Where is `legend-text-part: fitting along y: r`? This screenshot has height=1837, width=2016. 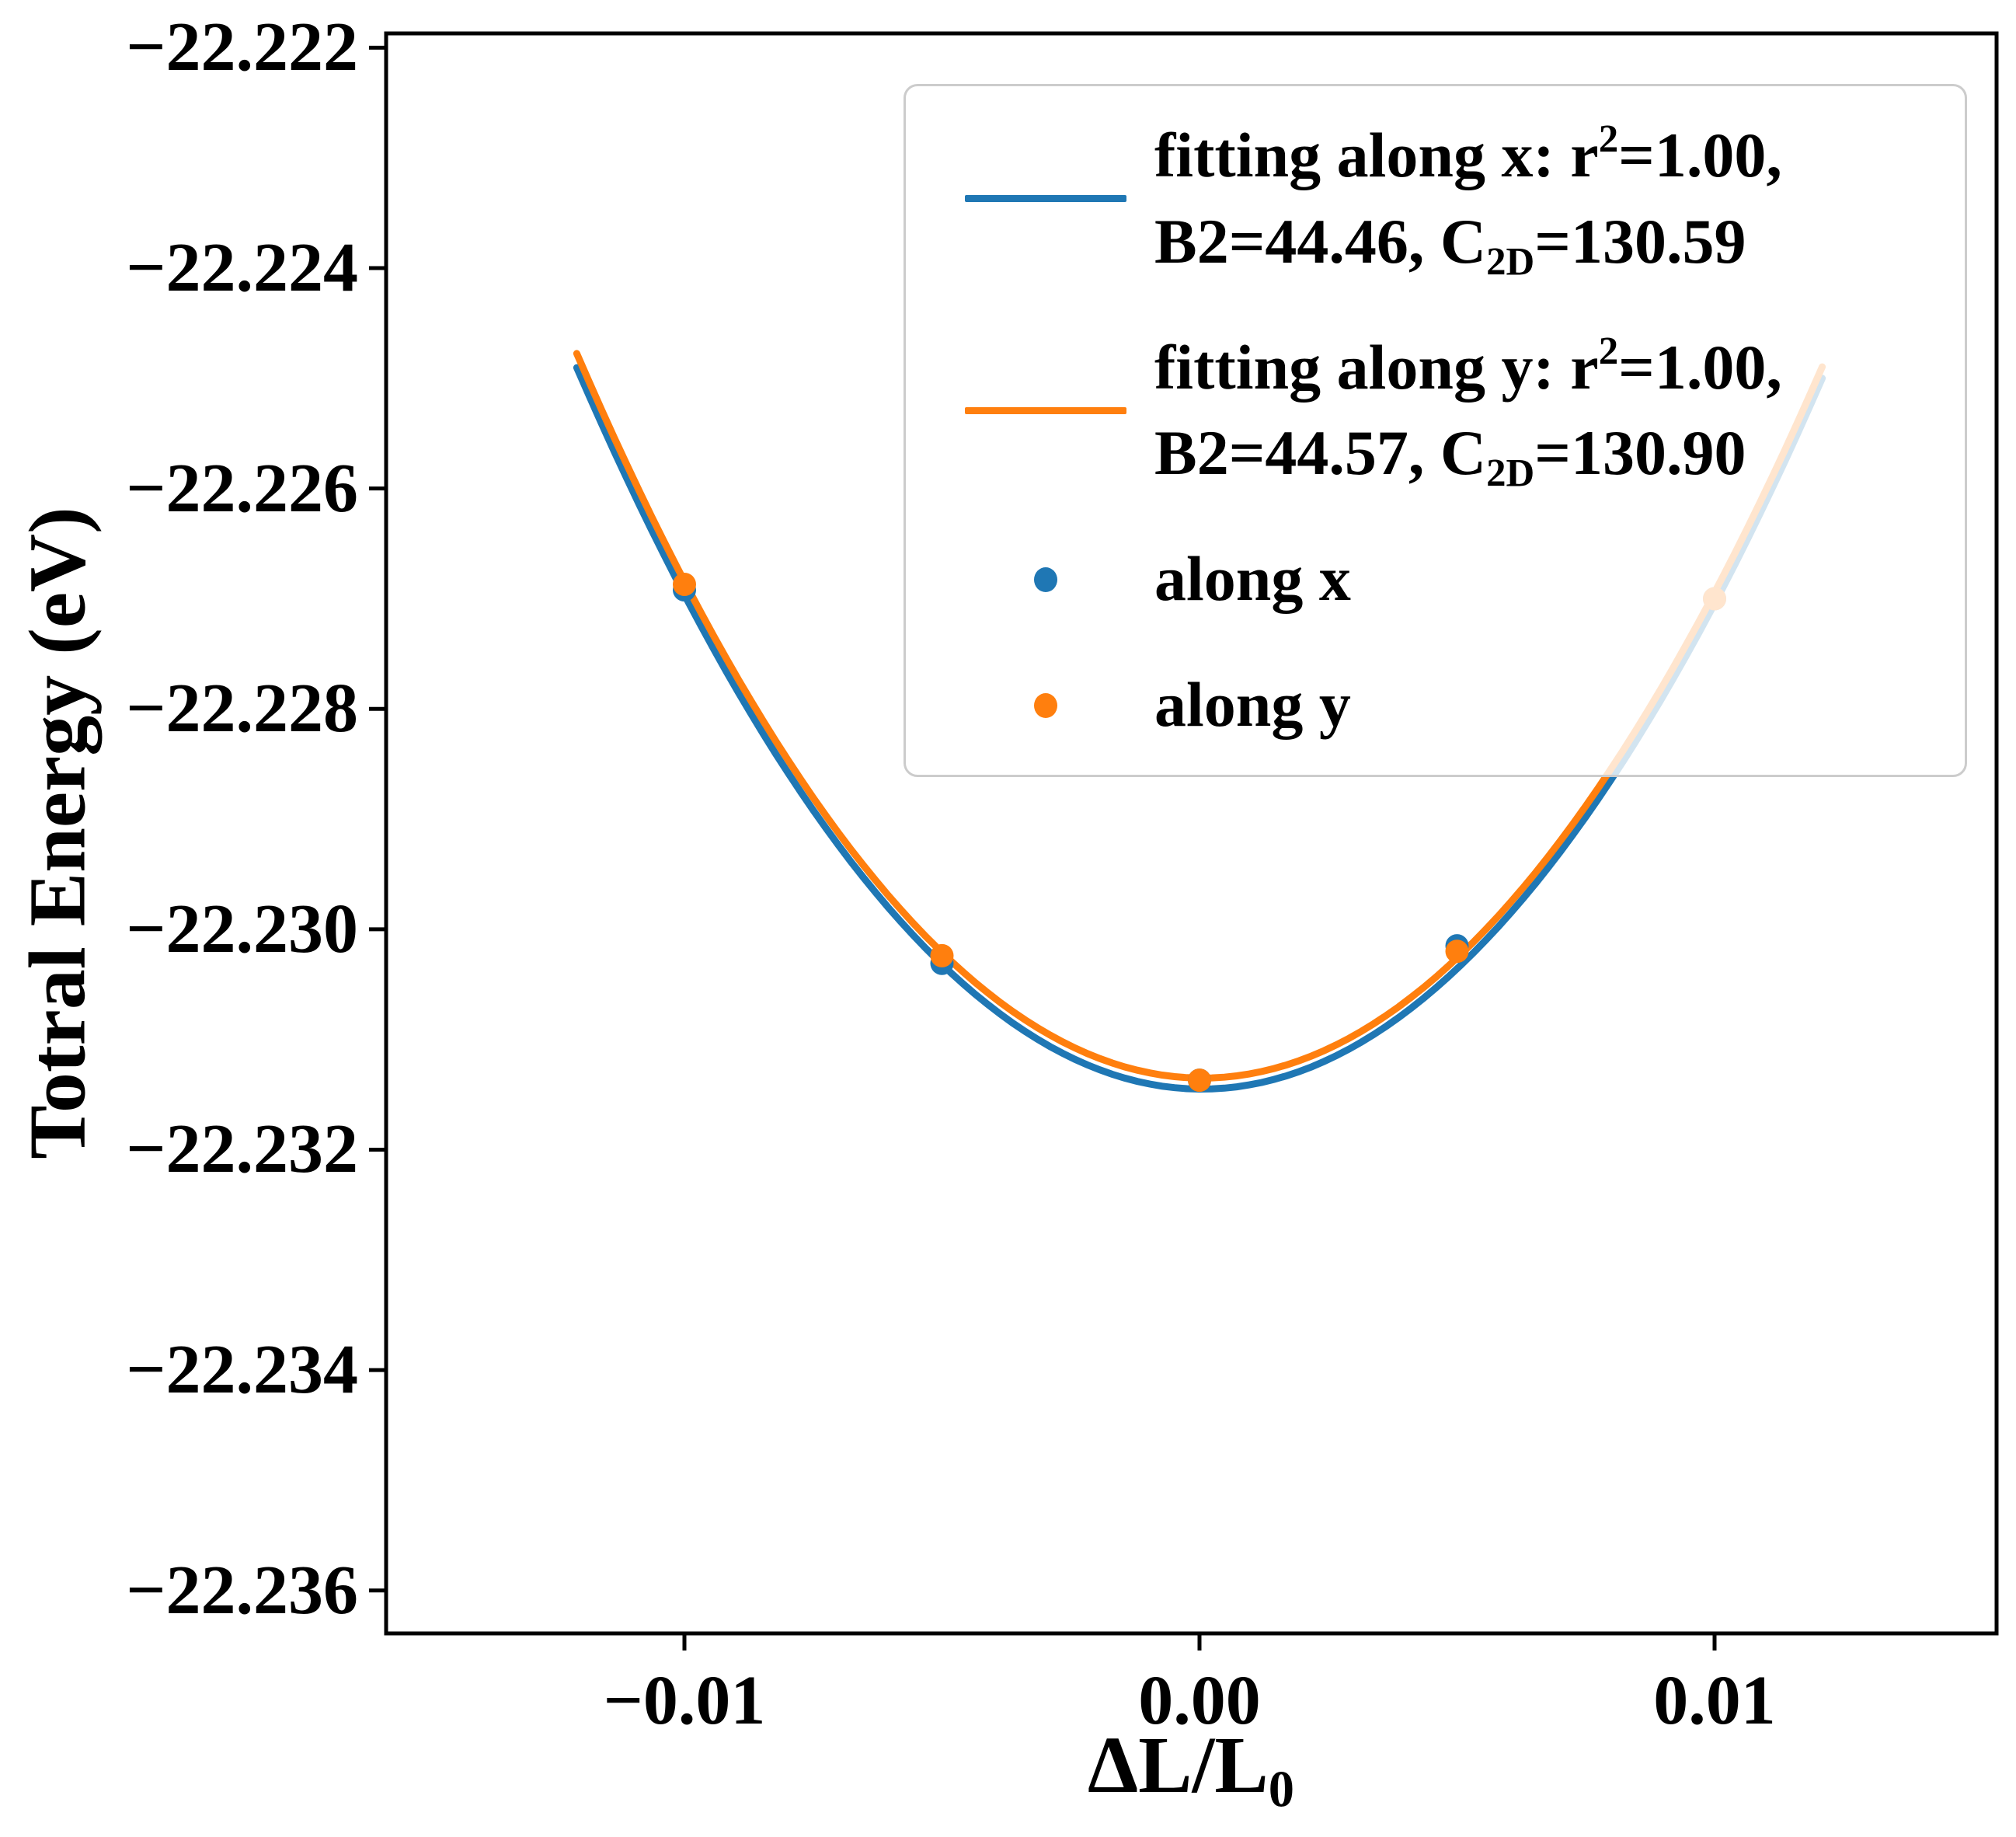
legend-text-part: fitting along y: r is located at coordinates (1376, 367).